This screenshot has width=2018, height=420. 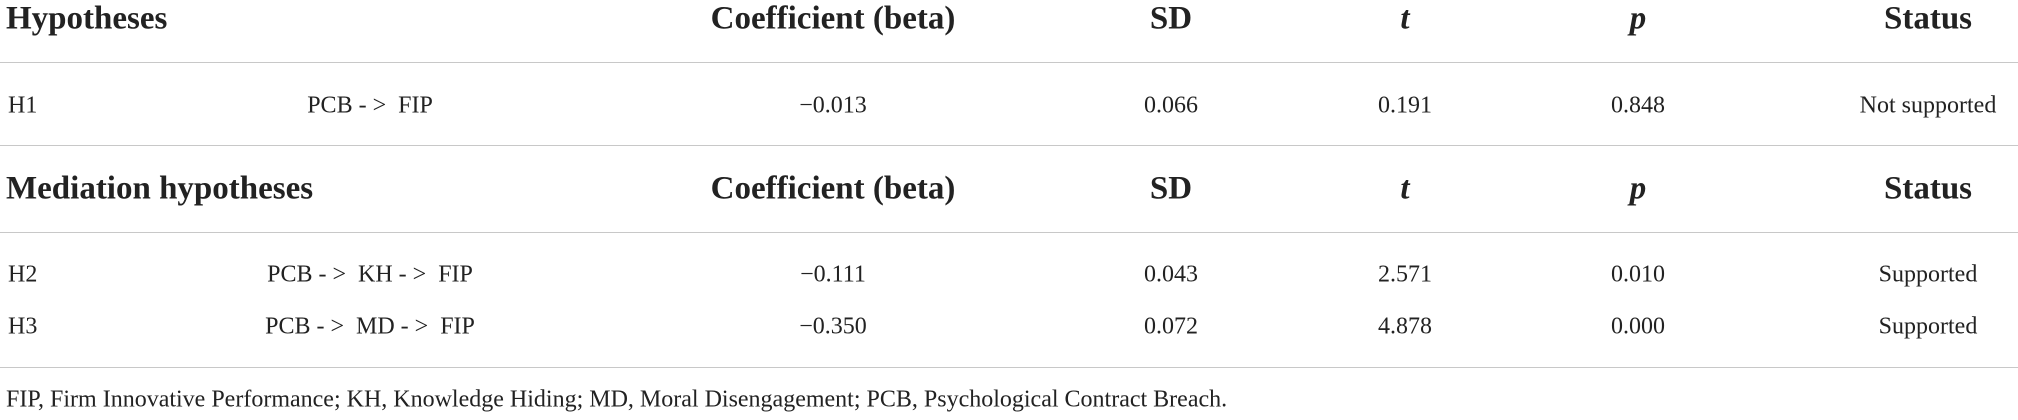 I want to click on table-cell: 0.191, so click(x=1405, y=105).